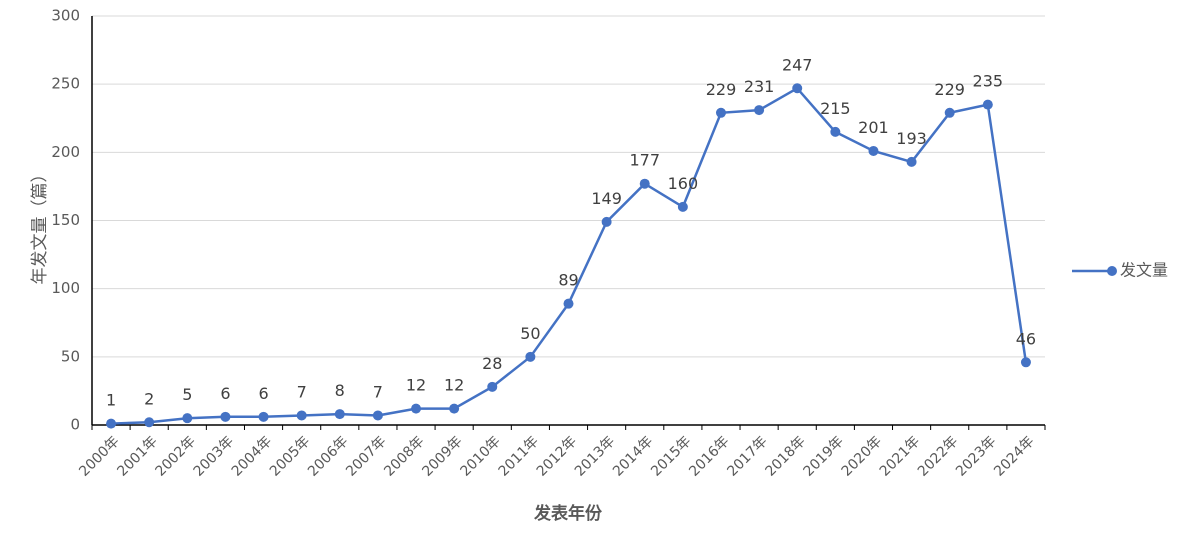  I want to click on x-tick-label: 2007年, so click(366, 456).